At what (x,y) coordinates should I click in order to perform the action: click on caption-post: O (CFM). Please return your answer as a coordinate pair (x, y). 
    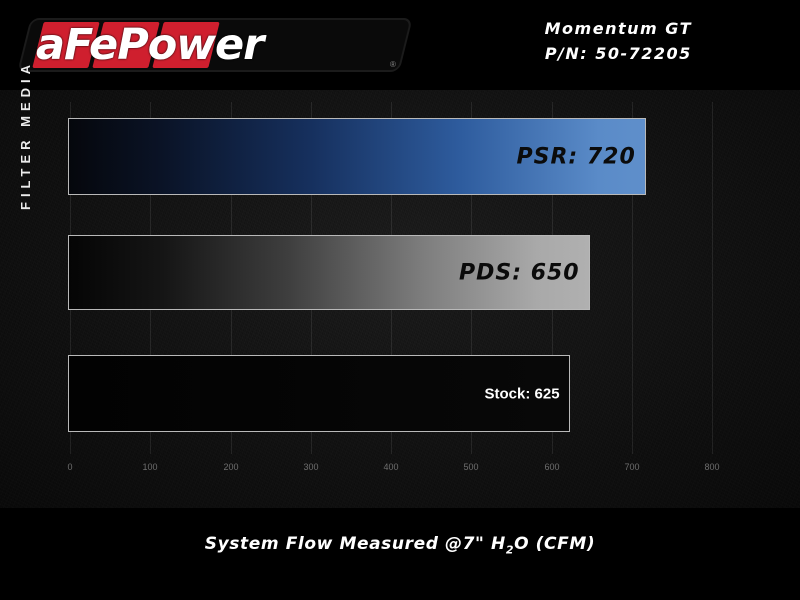
    Looking at the image, I should click on (555, 544).